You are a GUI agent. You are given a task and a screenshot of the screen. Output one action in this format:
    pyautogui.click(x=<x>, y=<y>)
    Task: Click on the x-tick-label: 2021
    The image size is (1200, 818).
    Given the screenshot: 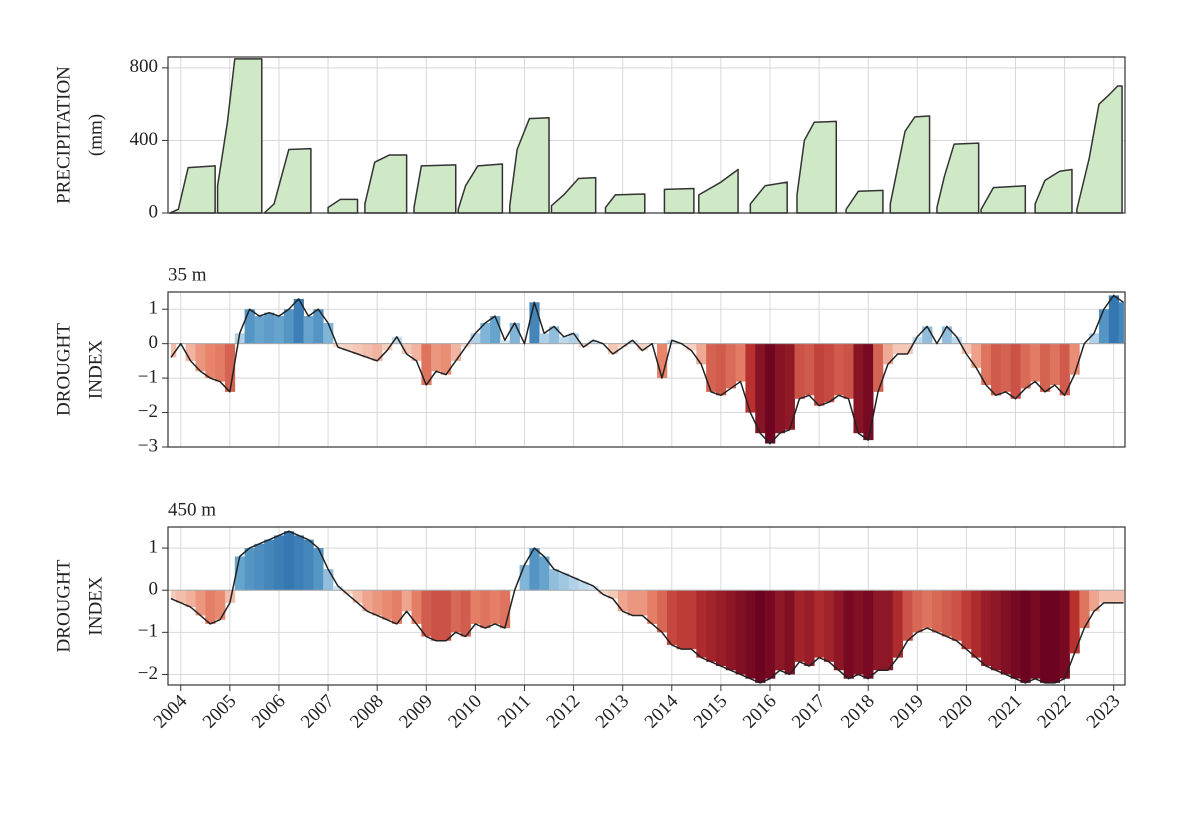 What is the action you would take?
    pyautogui.click(x=1005, y=712)
    